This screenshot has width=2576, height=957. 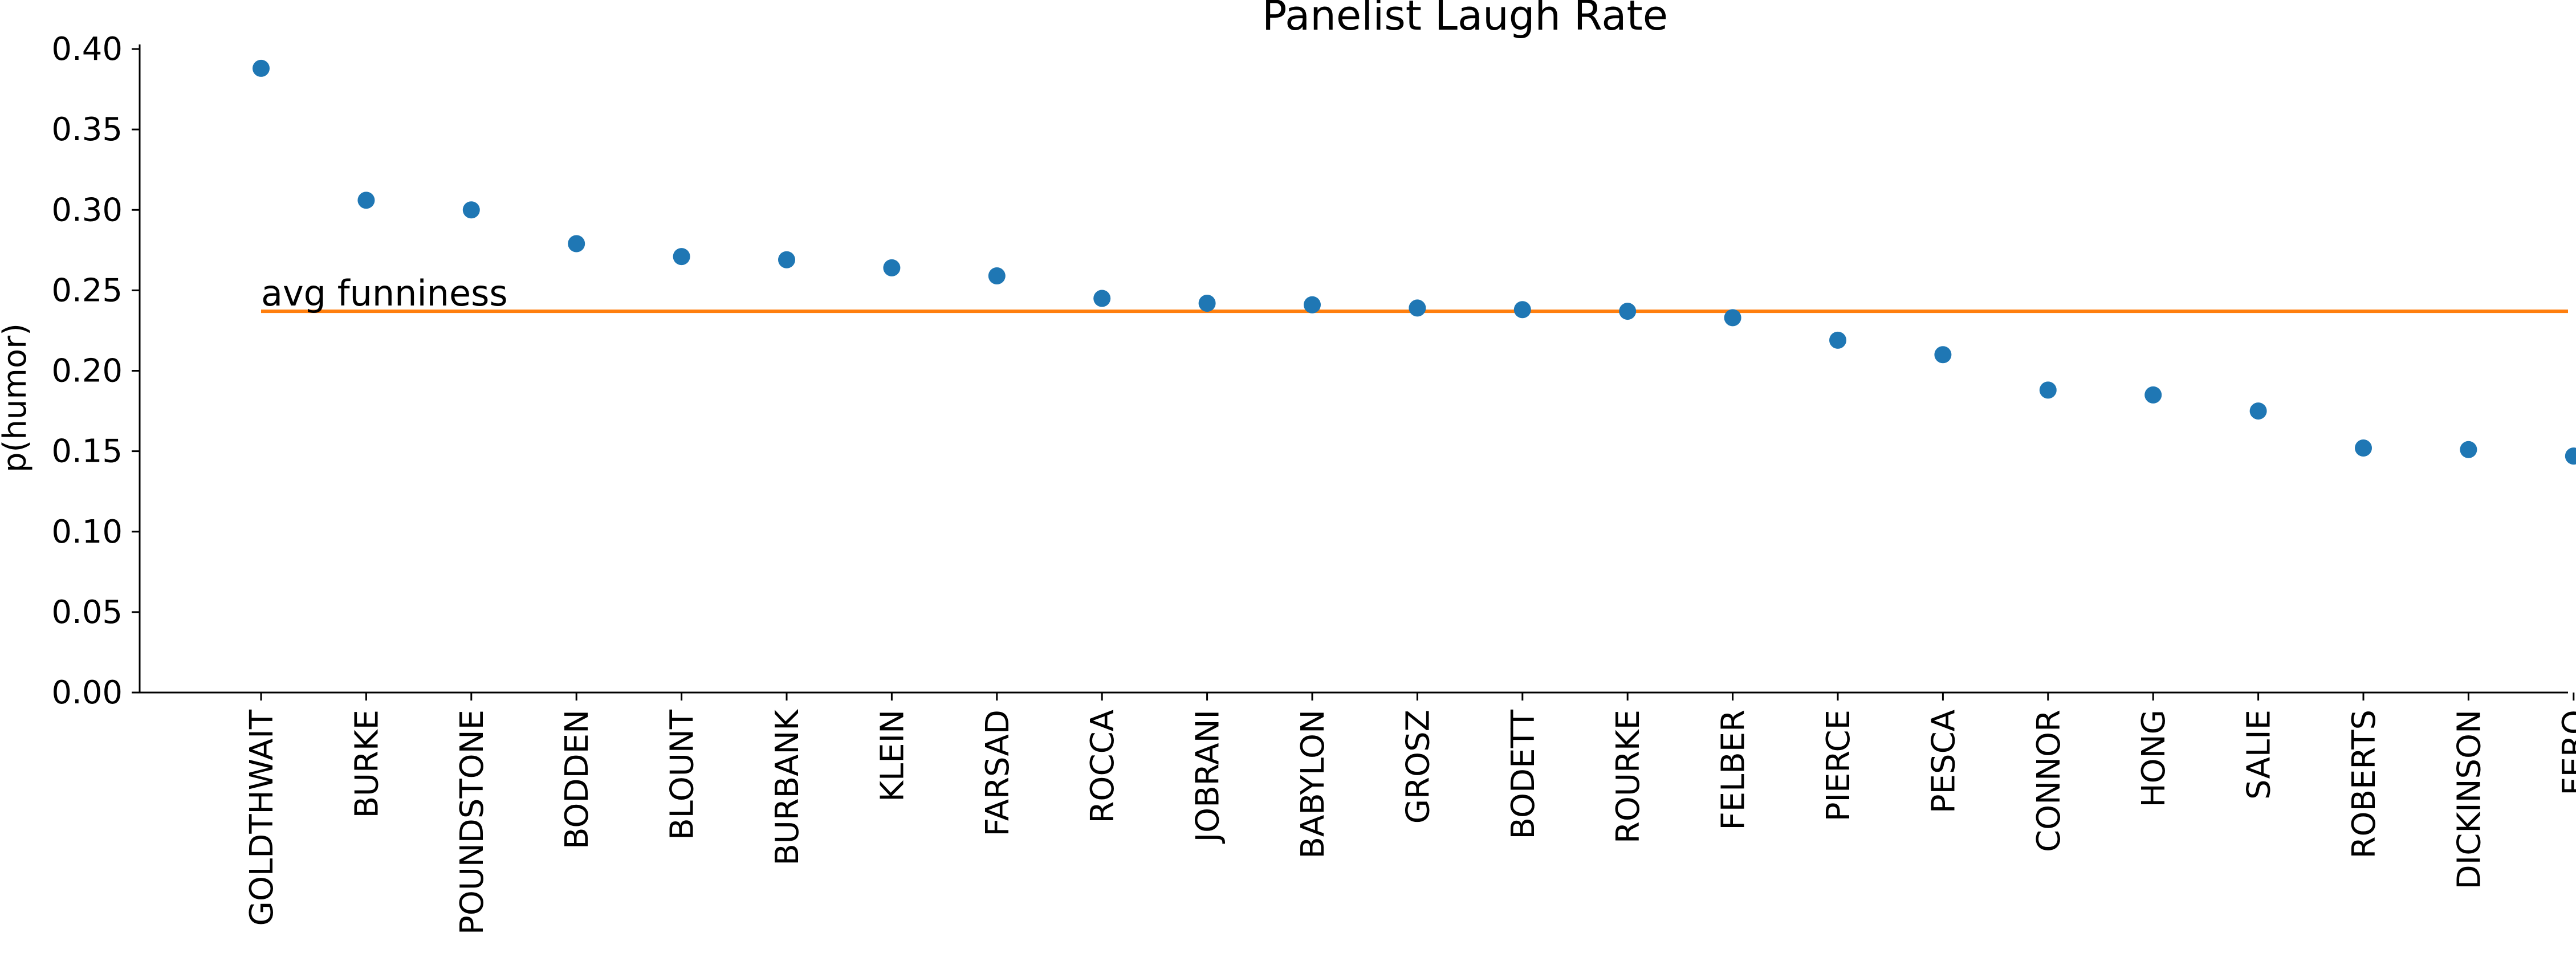 What do you see at coordinates (471, 210) in the screenshot?
I see `point-poundstone` at bounding box center [471, 210].